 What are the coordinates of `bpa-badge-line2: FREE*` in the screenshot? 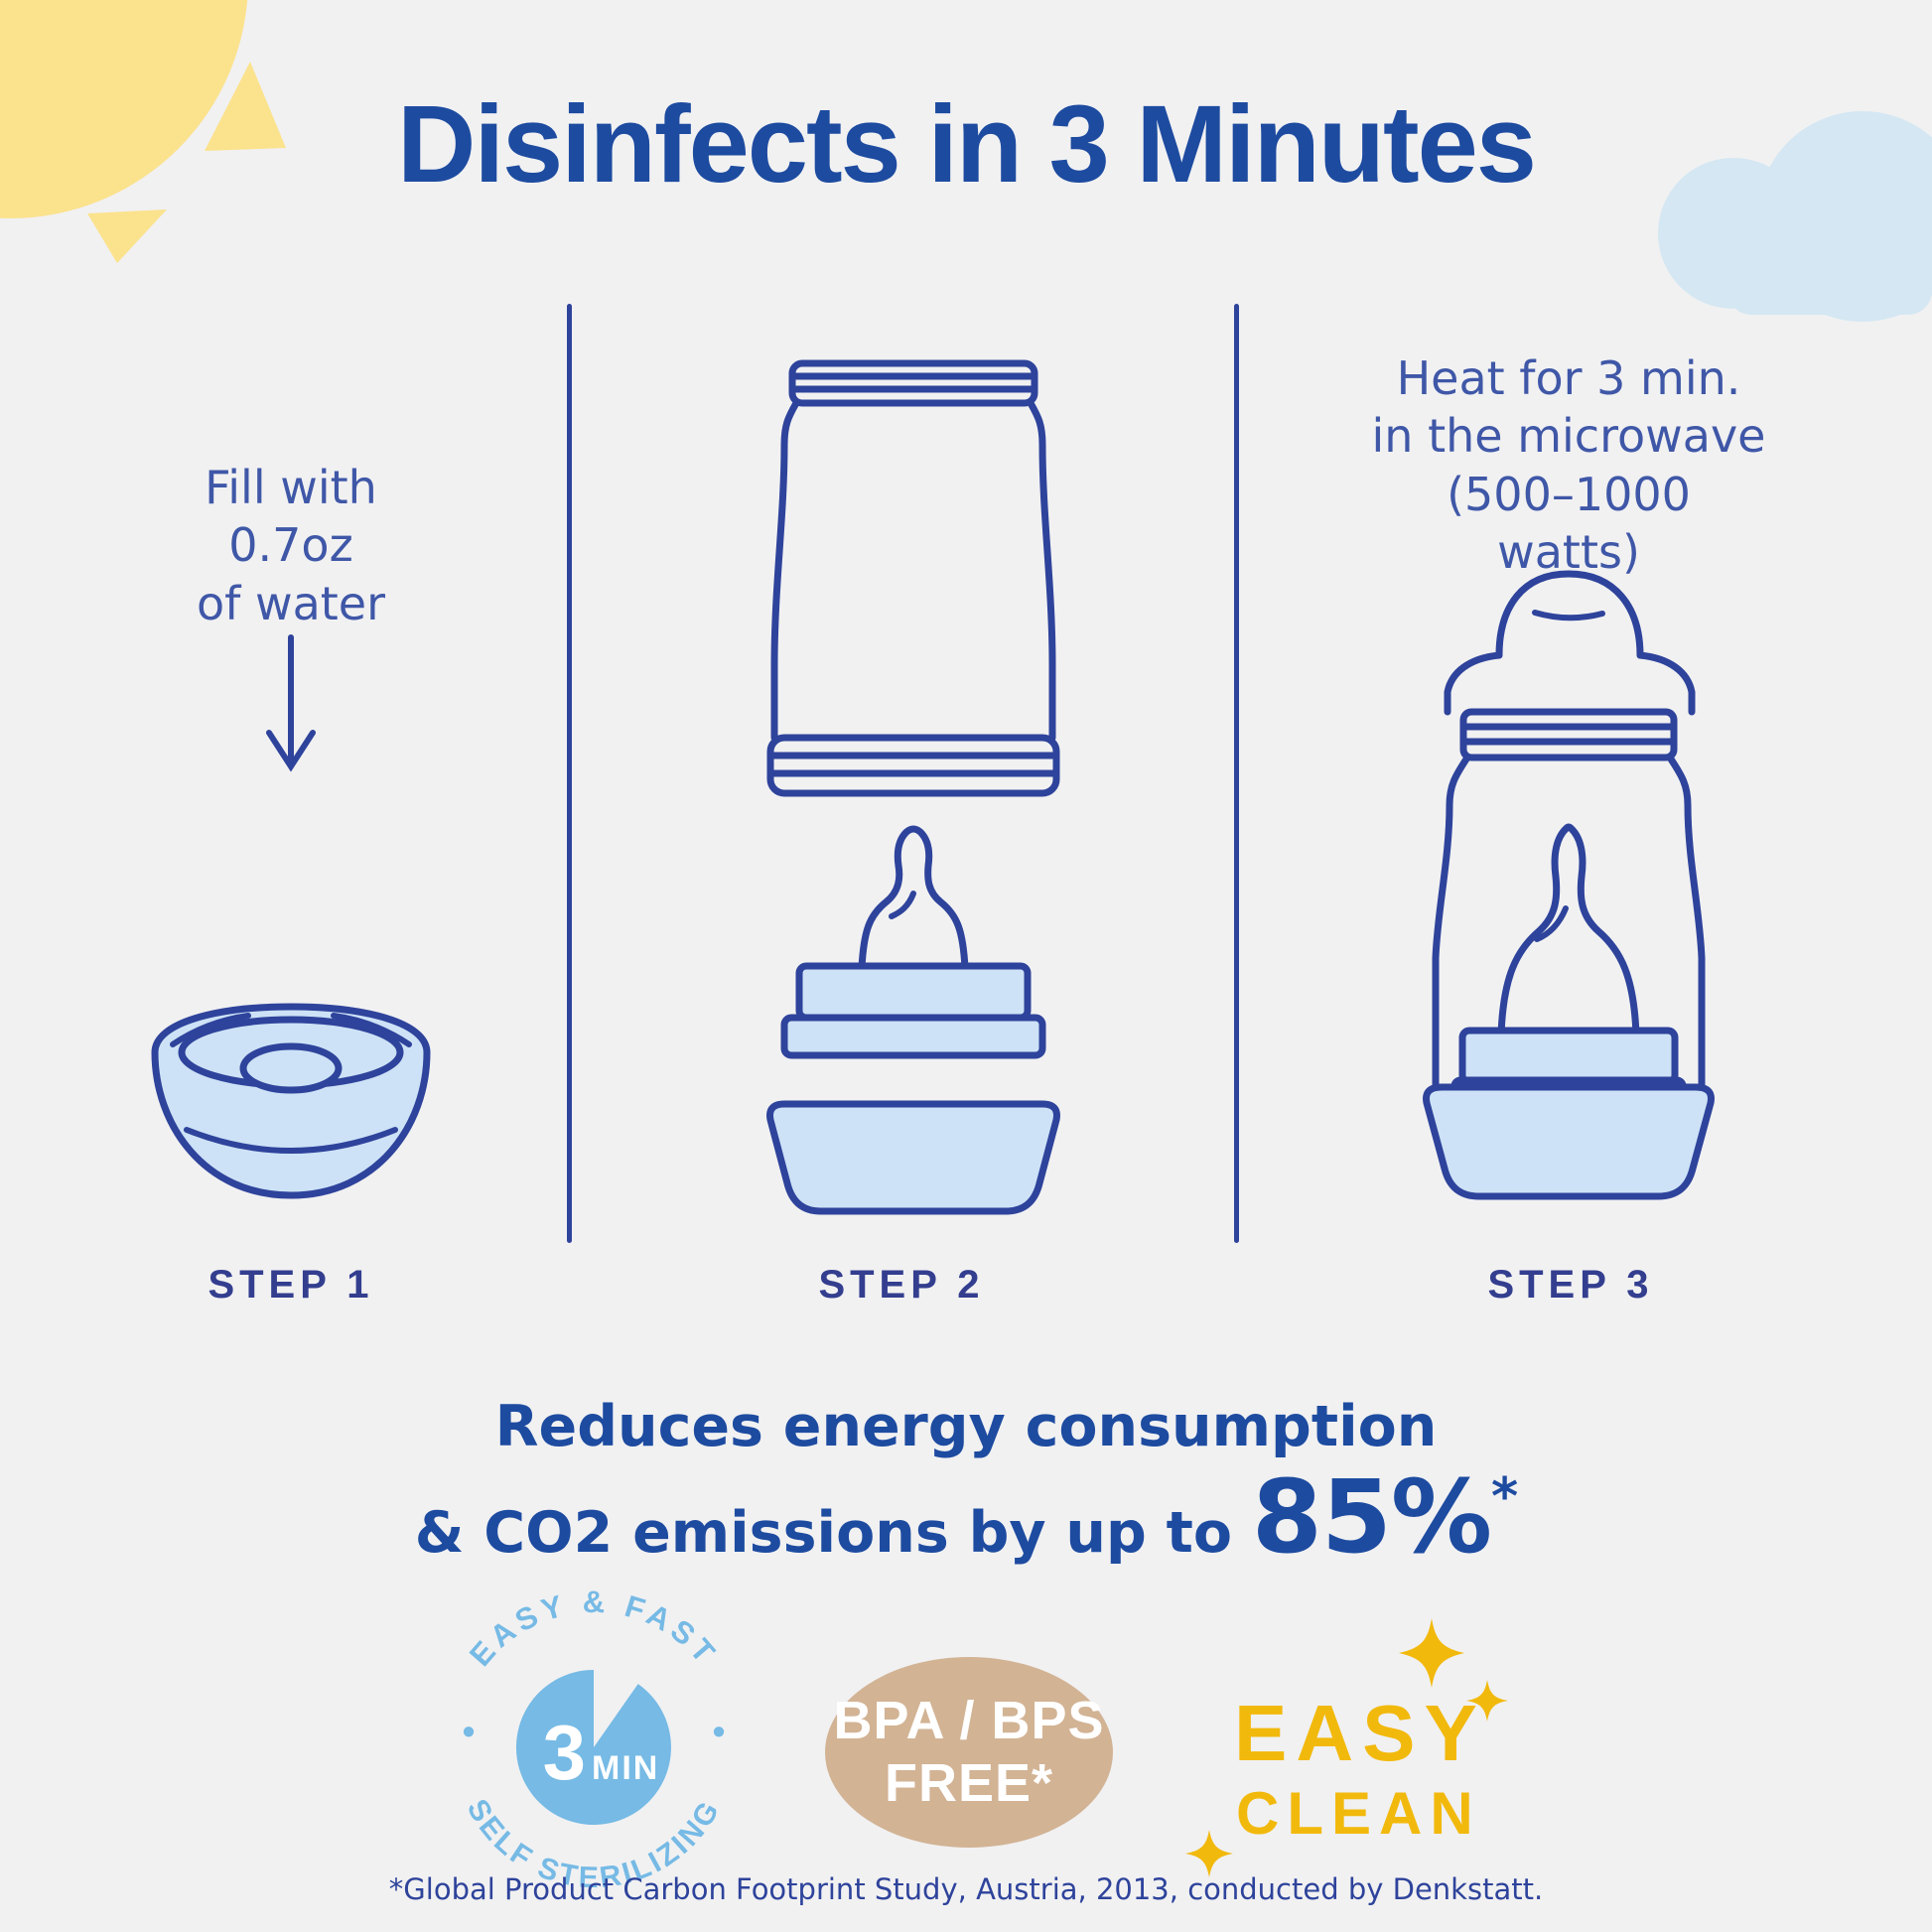 It's located at (969, 1783).